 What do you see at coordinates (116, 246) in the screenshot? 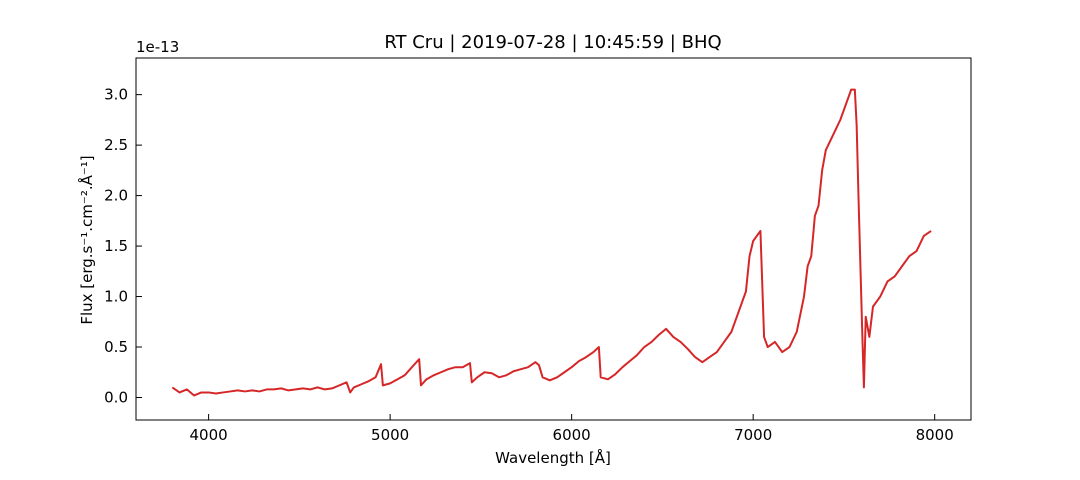
I see `y-tick-label: 1.5` at bounding box center [116, 246].